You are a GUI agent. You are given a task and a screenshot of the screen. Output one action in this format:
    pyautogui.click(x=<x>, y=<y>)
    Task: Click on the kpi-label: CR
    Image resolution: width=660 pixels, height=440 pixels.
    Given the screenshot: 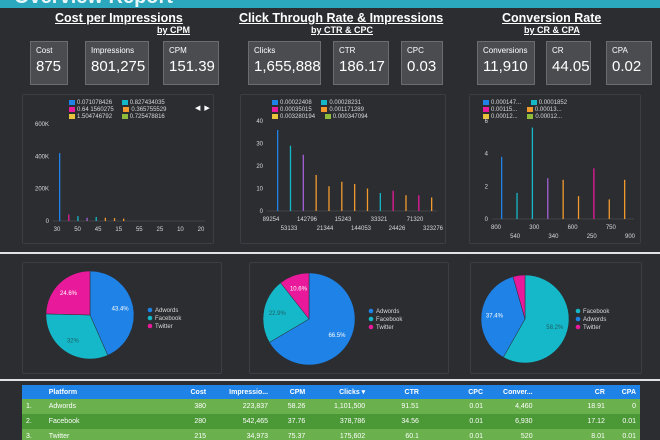 What is the action you would take?
    pyautogui.click(x=558, y=50)
    